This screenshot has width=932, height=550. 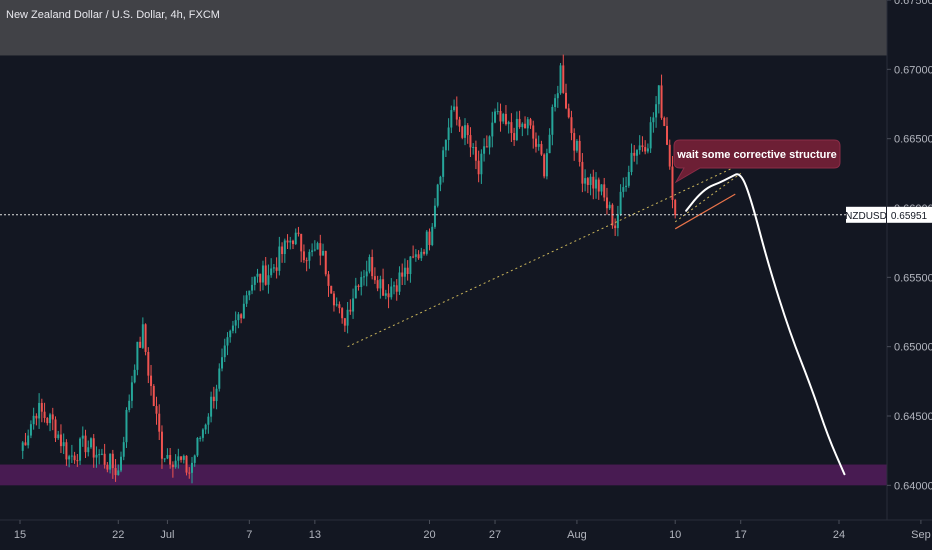 What do you see at coordinates (429, 535) in the screenshot?
I see `time-tick-label: 20` at bounding box center [429, 535].